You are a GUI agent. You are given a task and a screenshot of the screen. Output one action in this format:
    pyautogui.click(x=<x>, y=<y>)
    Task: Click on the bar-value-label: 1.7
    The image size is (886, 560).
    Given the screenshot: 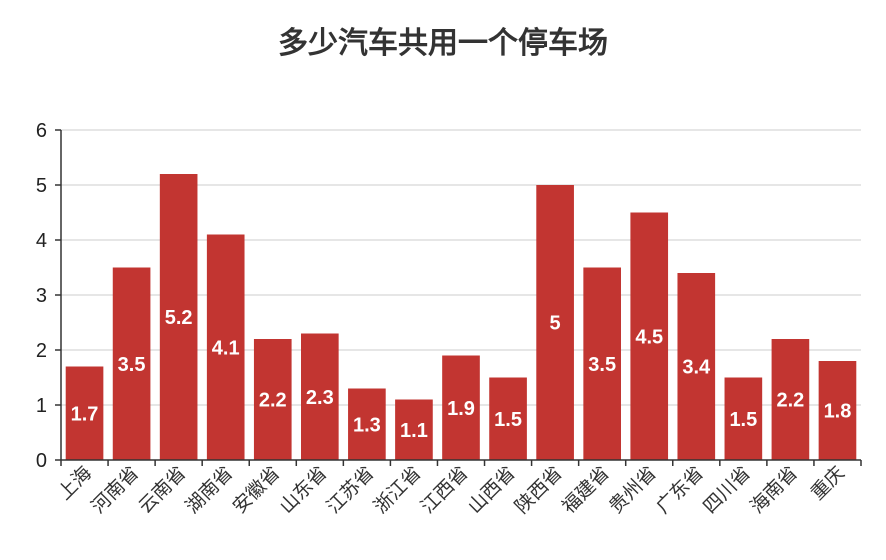 What is the action you would take?
    pyautogui.click(x=85, y=414)
    